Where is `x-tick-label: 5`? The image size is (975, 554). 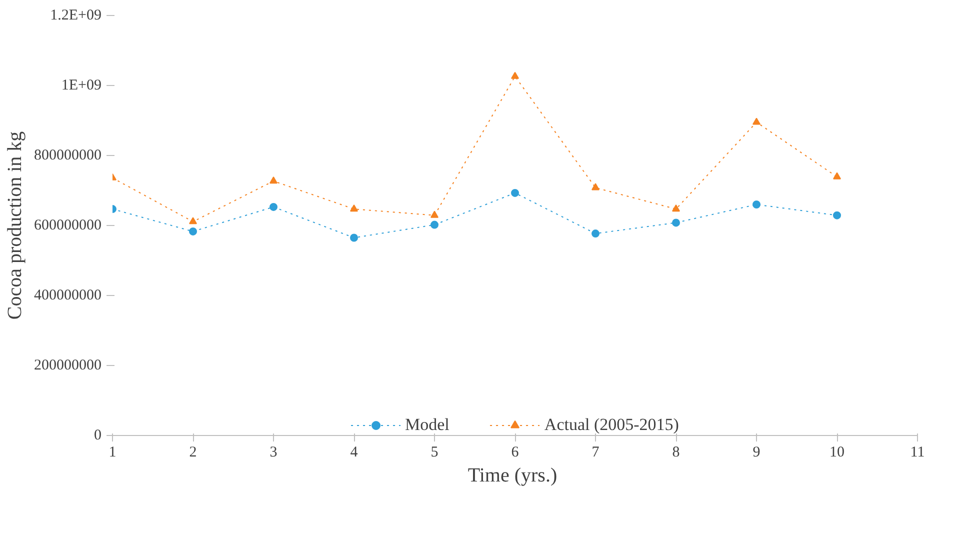 x-tick-label: 5 is located at coordinates (434, 452).